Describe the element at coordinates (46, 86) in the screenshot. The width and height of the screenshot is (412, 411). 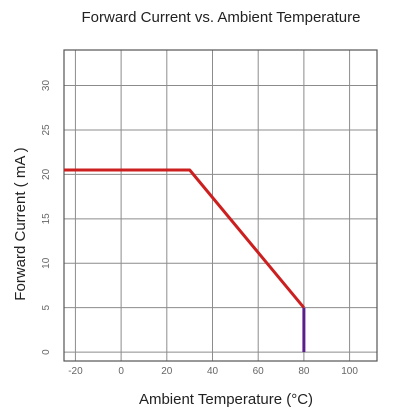
I see `y-tick-label: 30` at that location.